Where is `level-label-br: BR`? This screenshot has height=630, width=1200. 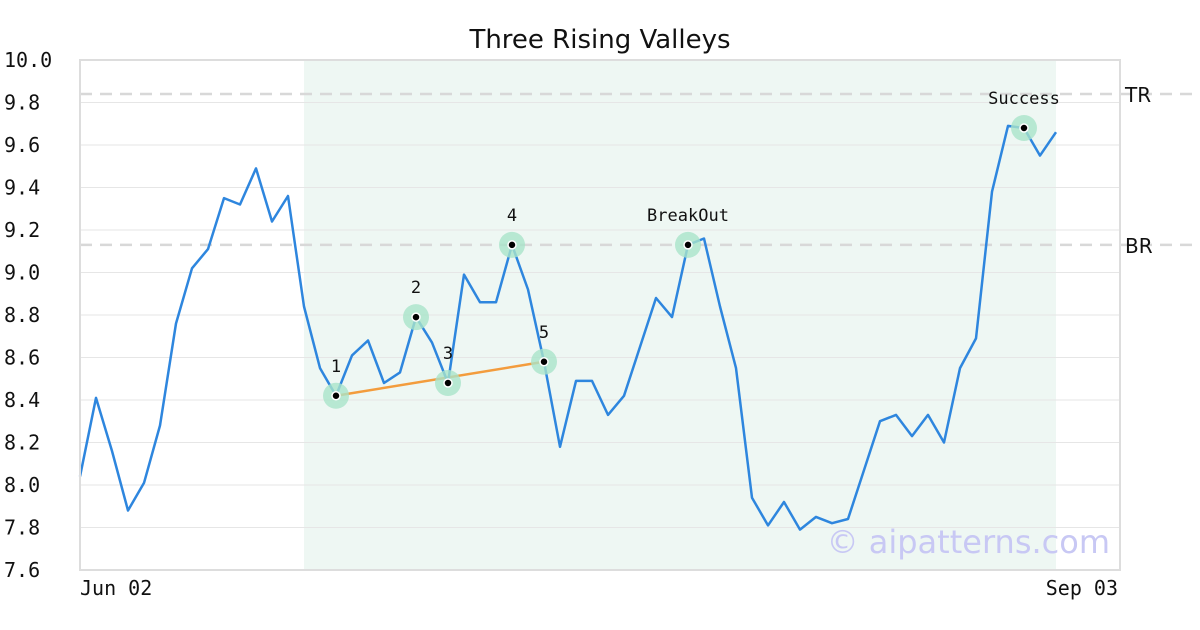 level-label-br: BR is located at coordinates (1139, 246).